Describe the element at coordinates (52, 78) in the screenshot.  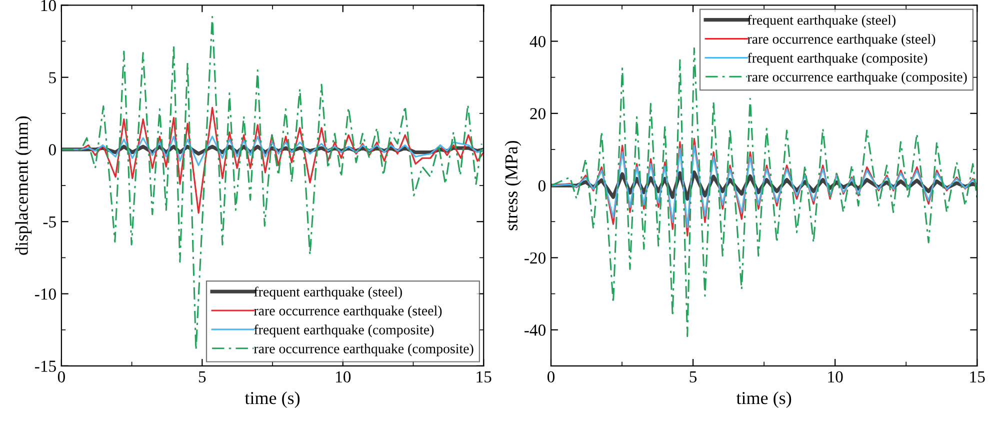
I see `y-tick-label: 5` at that location.